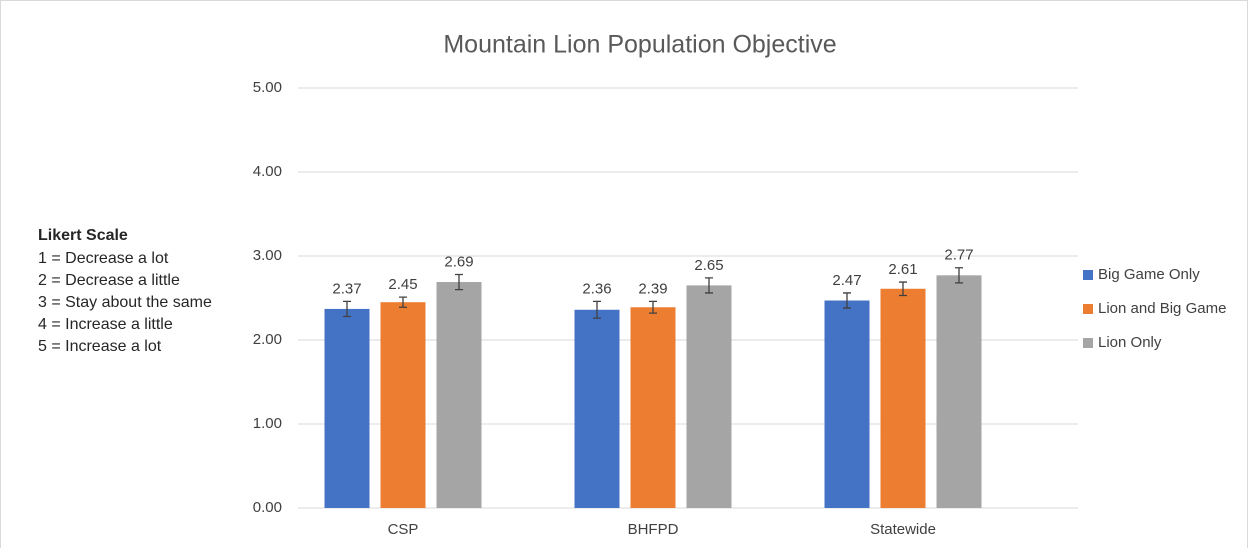 This screenshot has width=1248, height=553. What do you see at coordinates (1149, 274) in the screenshot?
I see `legend-label: Big Game Only` at bounding box center [1149, 274].